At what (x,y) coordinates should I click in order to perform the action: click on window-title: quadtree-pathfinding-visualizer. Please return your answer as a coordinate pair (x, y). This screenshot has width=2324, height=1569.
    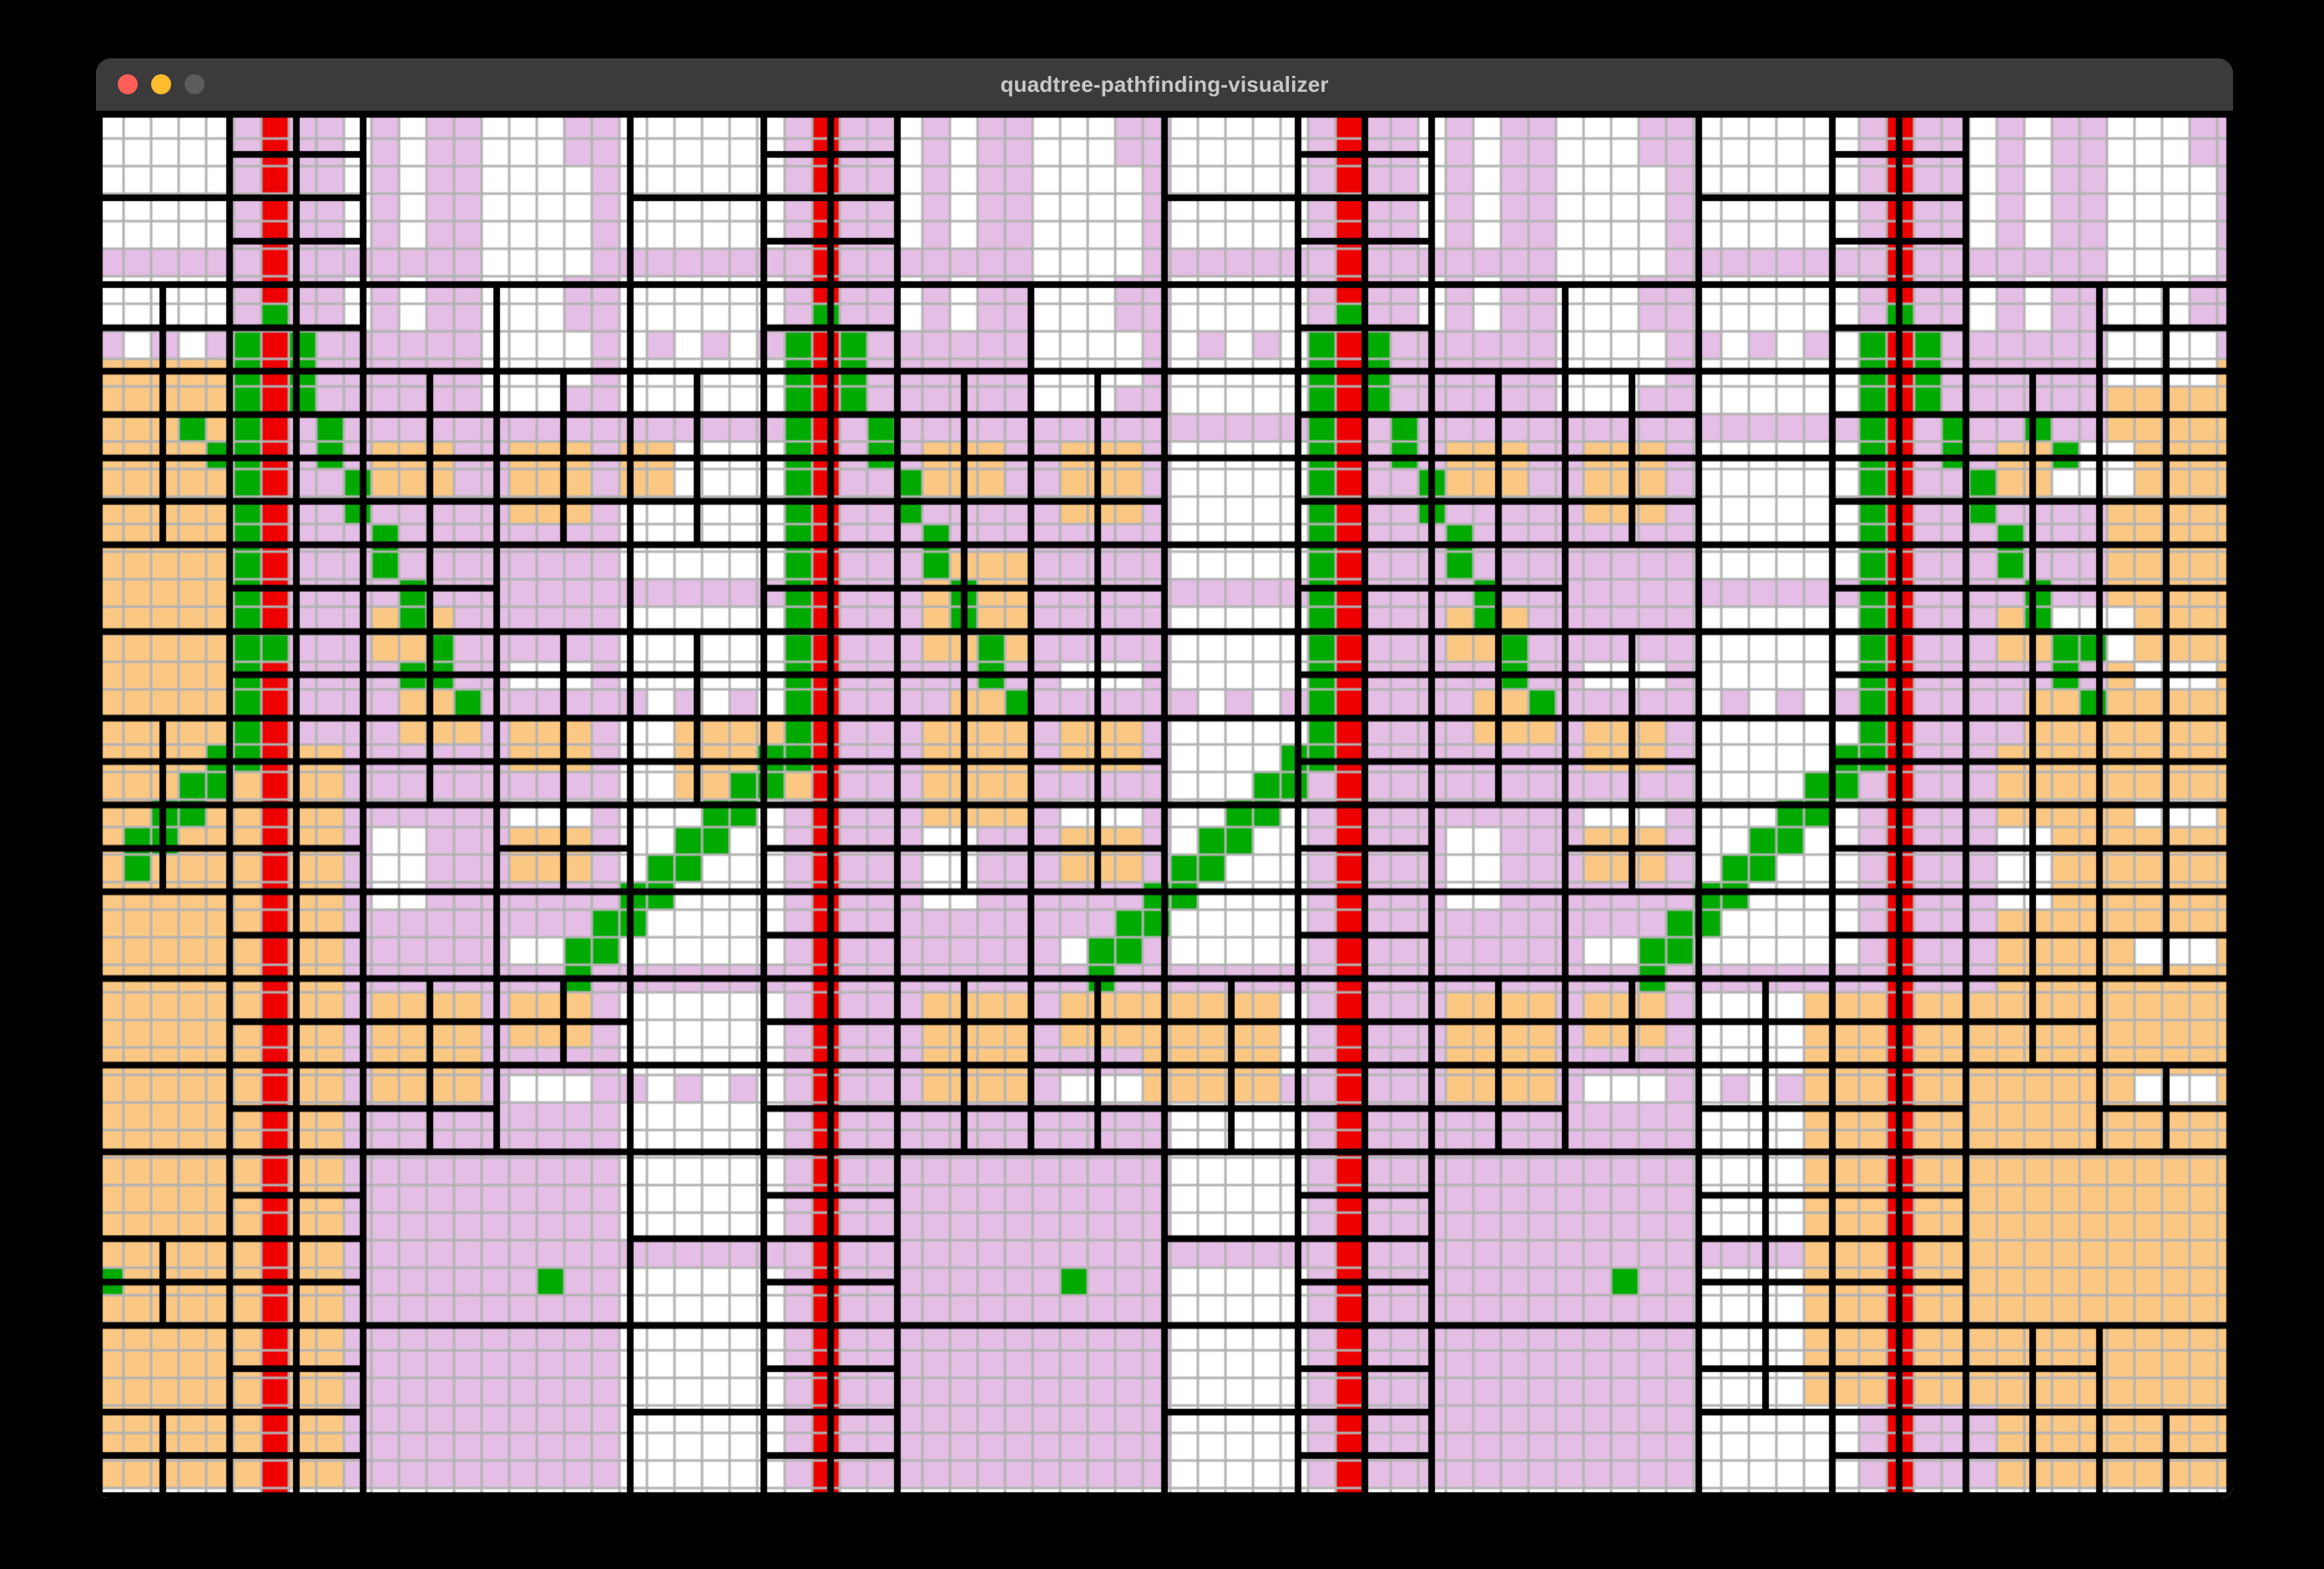
    Looking at the image, I should click on (1164, 84).